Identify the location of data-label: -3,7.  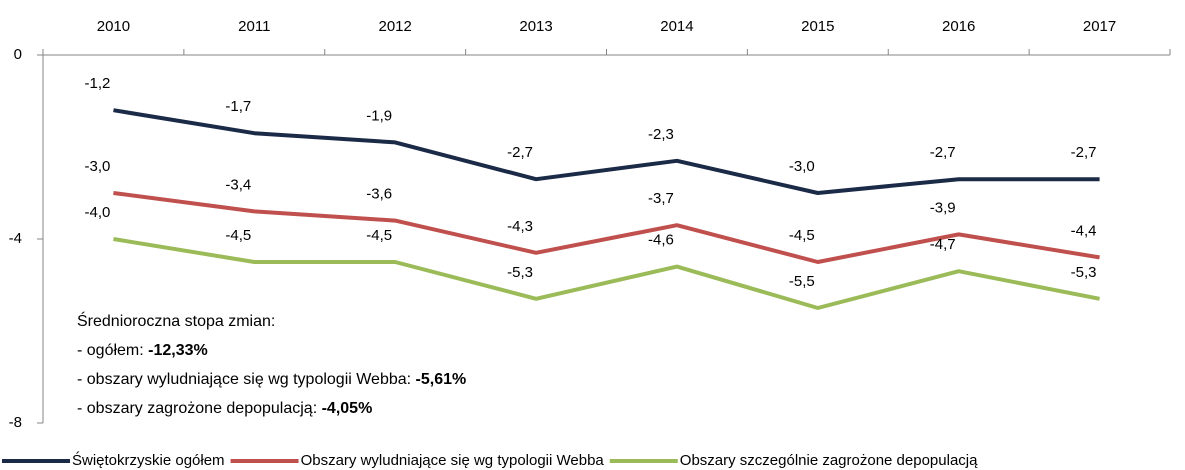
(661, 198).